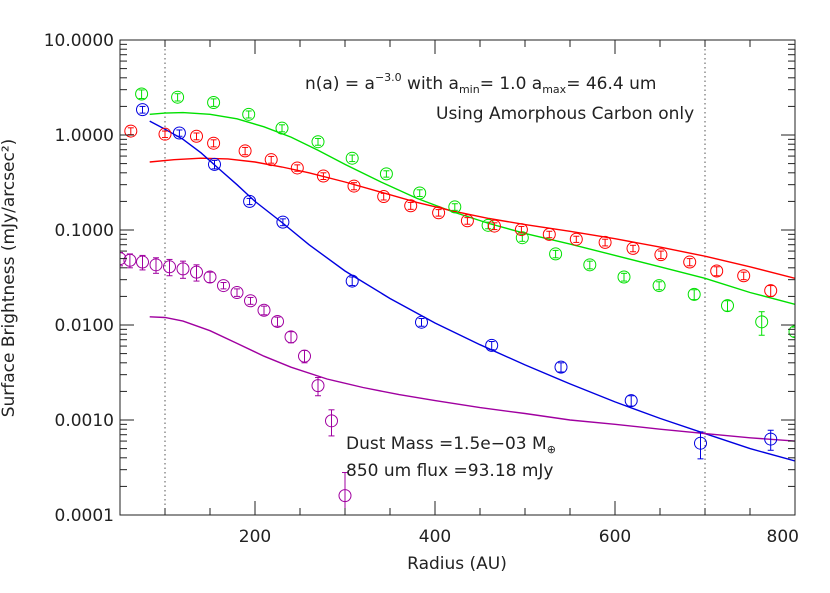 This screenshot has width=830, height=593. I want to click on y-tick-label: 0.0100, so click(84, 326).